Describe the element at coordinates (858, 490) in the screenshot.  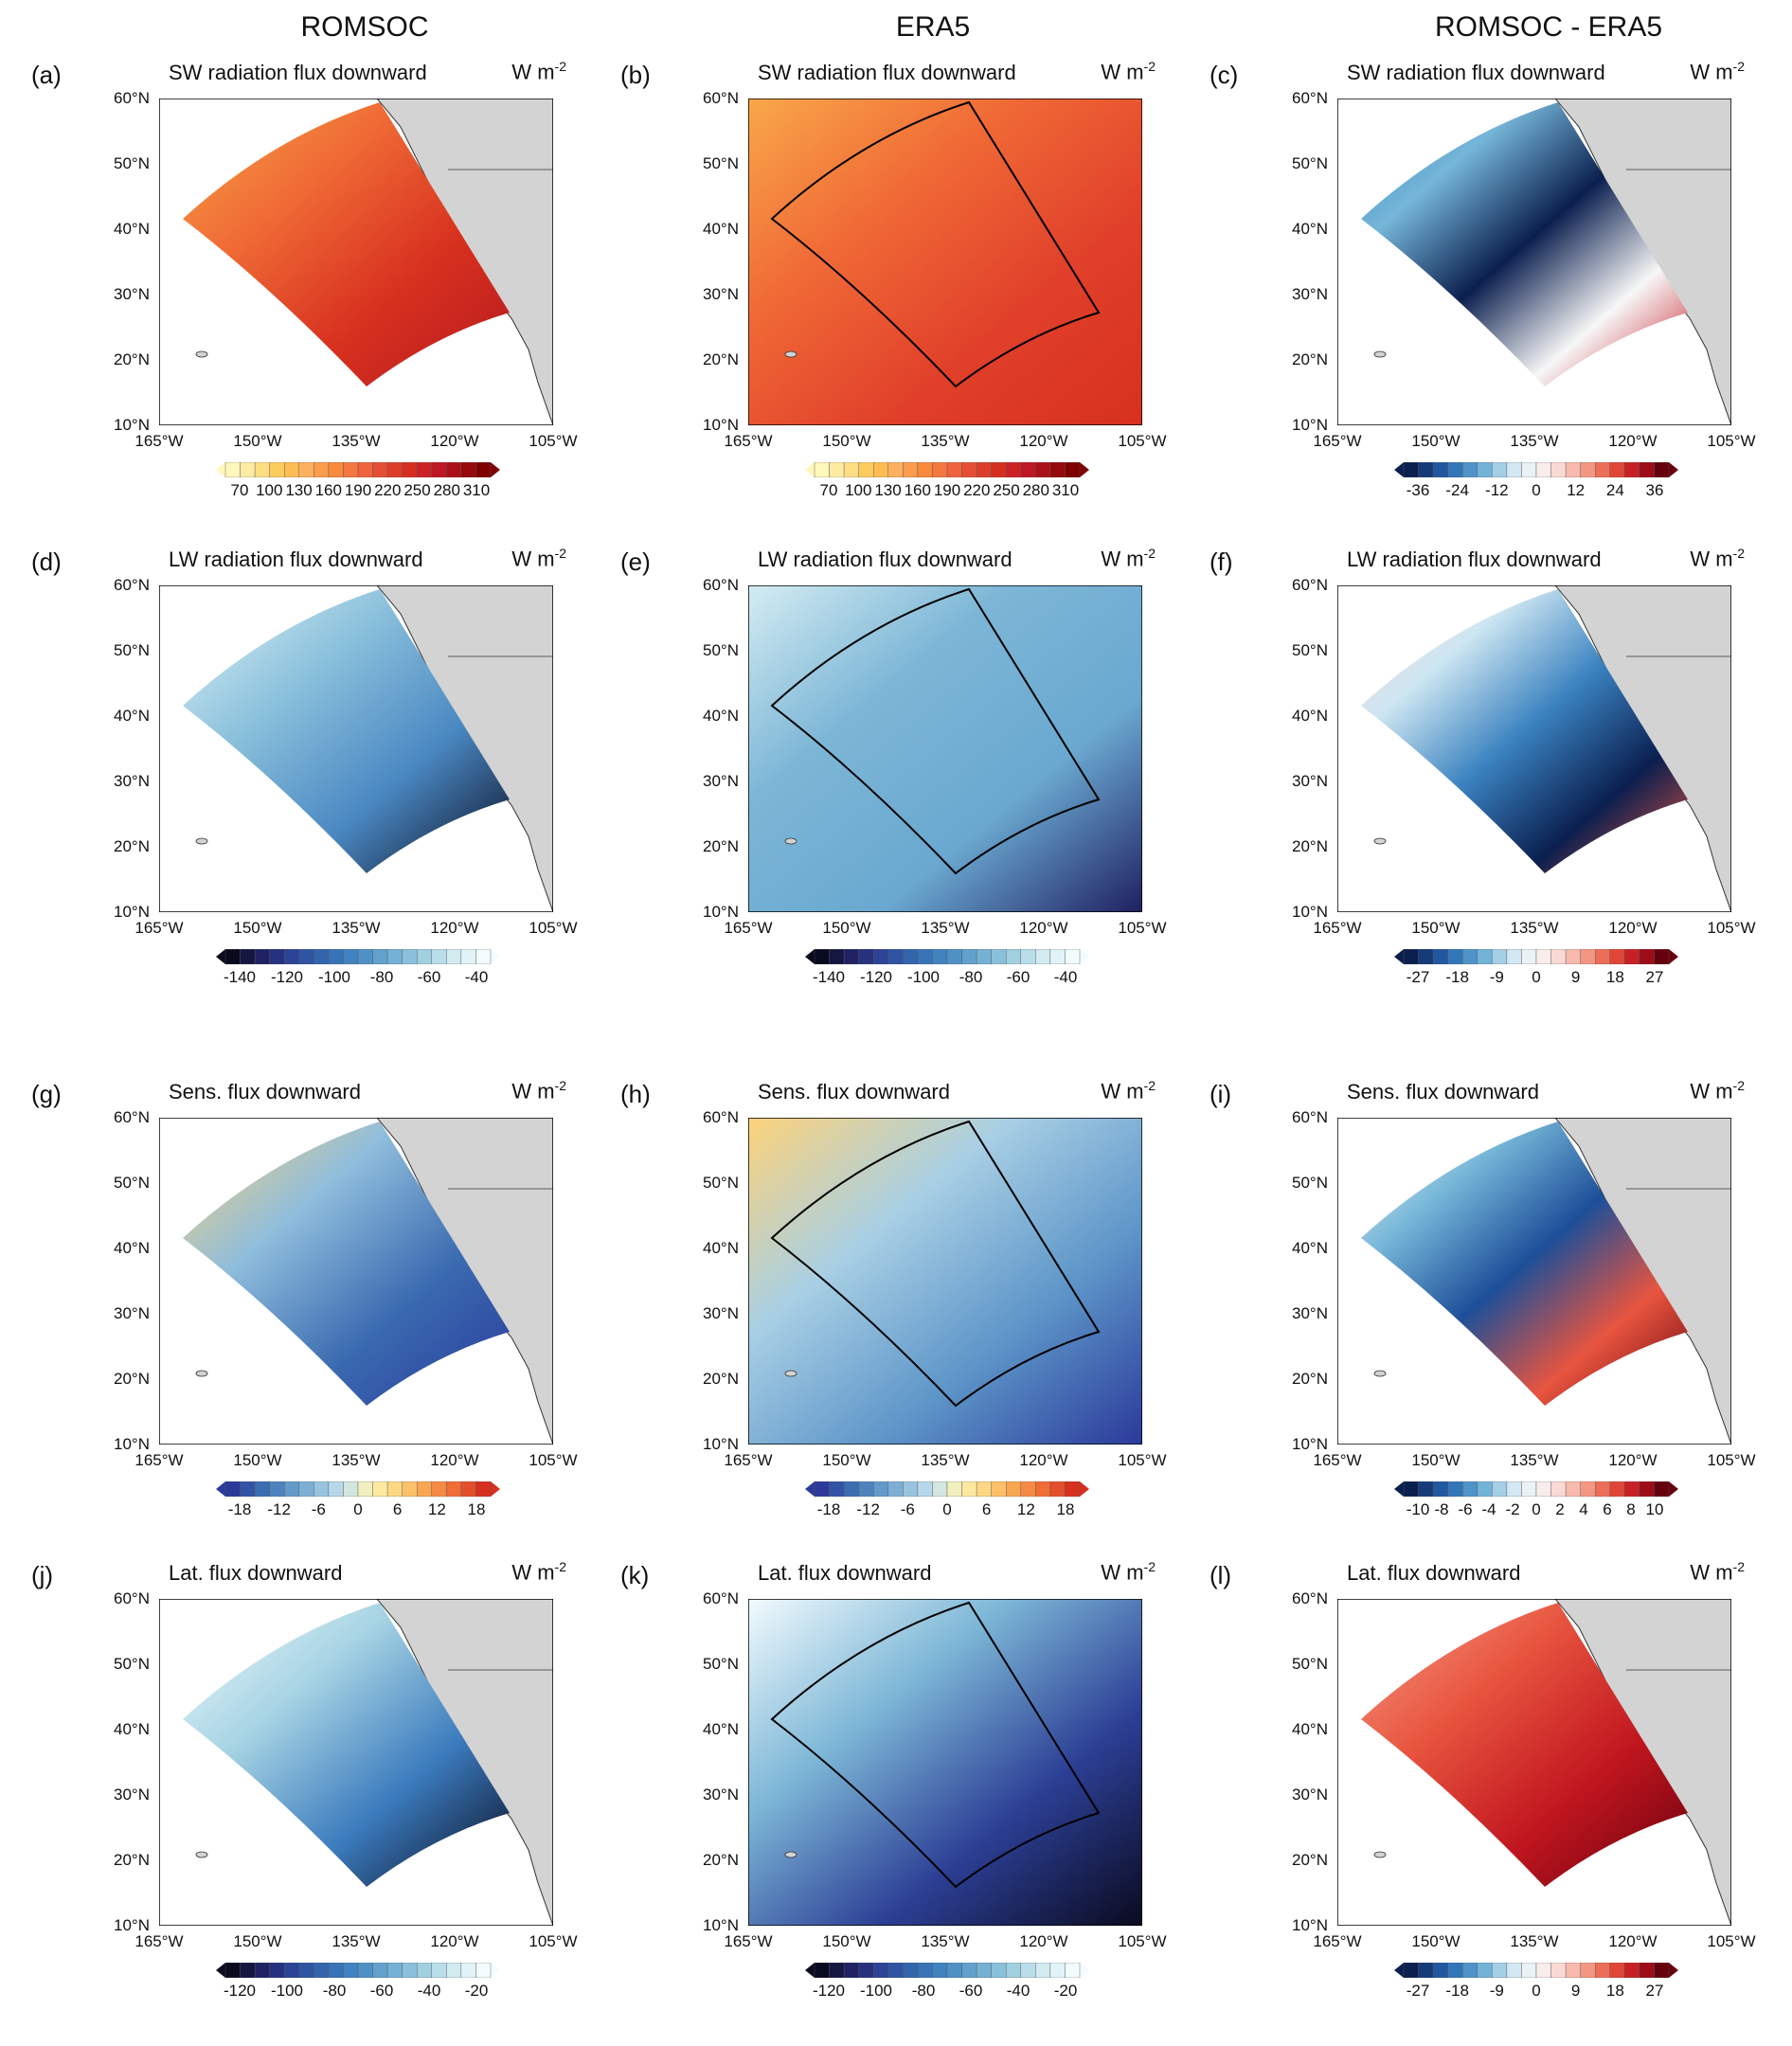
I see `colorbar-tick-label: 100` at that location.